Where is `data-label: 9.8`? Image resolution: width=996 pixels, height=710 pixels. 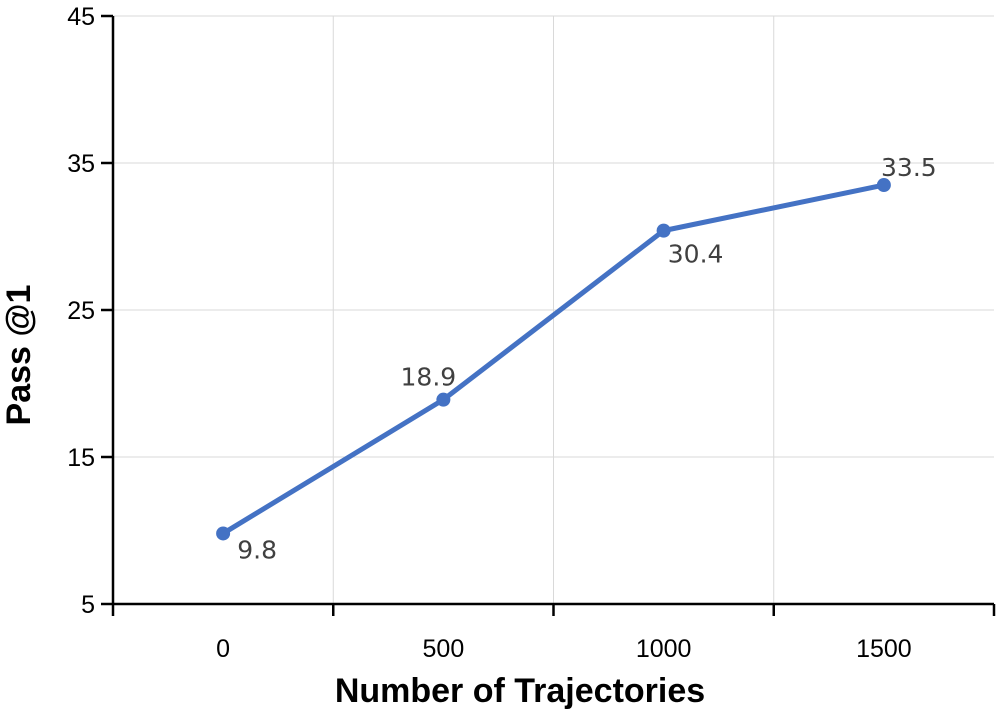
data-label: 9.8 is located at coordinates (257, 549).